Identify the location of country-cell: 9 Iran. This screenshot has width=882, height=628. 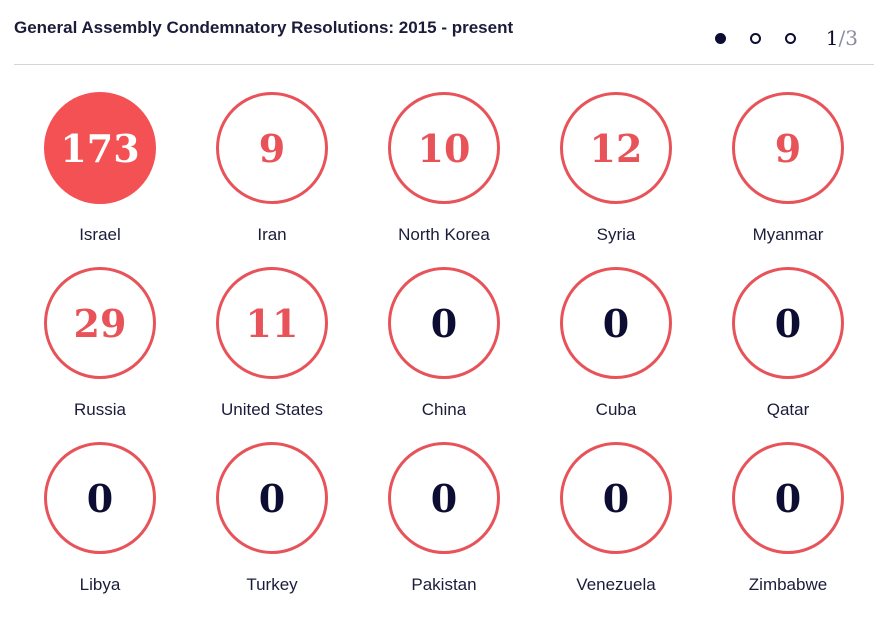
(272, 168).